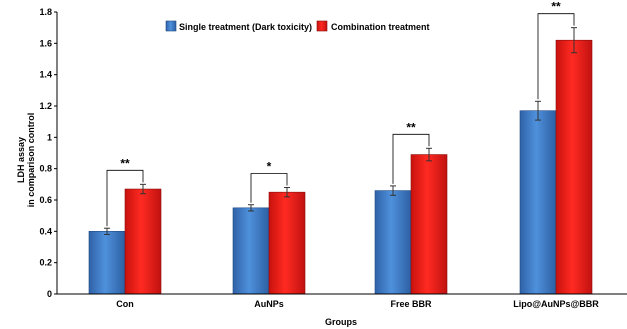 The image size is (627, 329). I want to click on category-labels: Con AuNPs Free BBR Lipo@AuNPs@BBR, so click(357, 304).